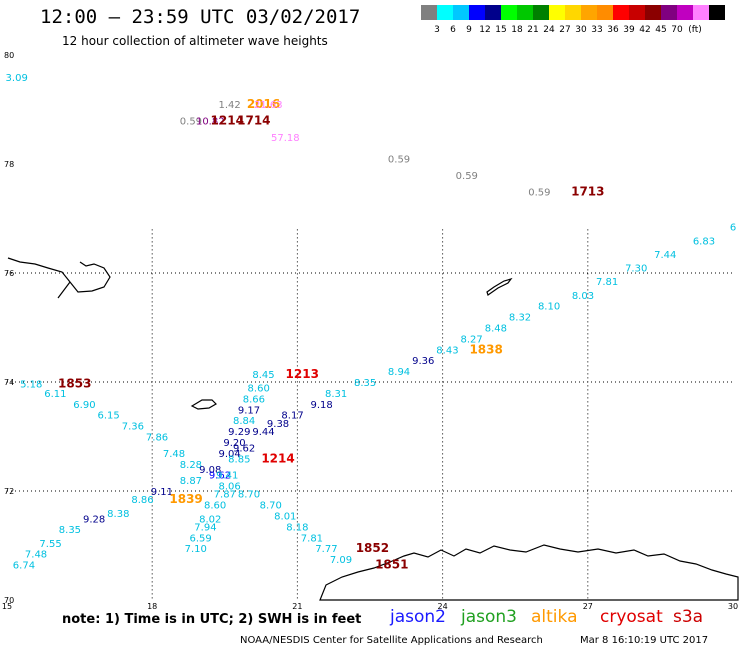  What do you see at coordinates (84, 405) in the screenshot?
I see `wave-height-label: 6.90` at bounding box center [84, 405].